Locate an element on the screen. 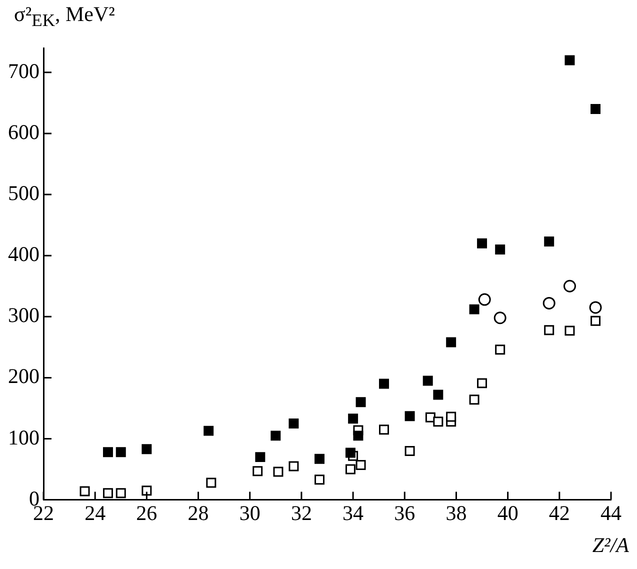 Image resolution: width=637 pixels, height=569 pixels. x-tick-label: 28 is located at coordinates (198, 512).